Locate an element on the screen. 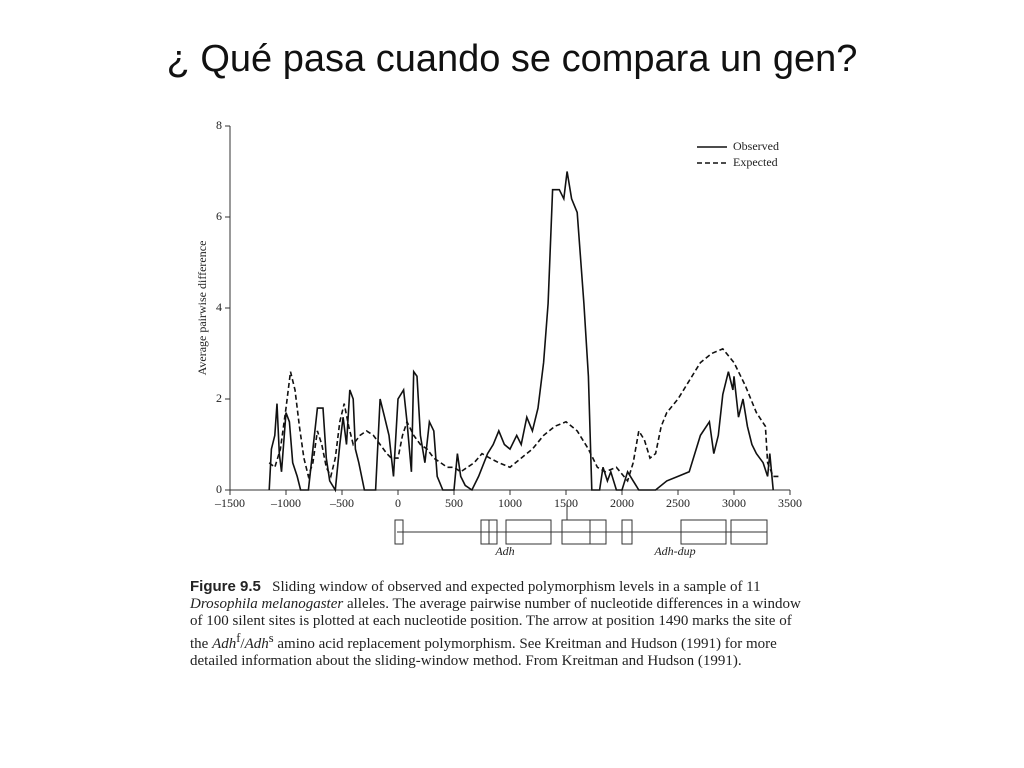 The height and width of the screenshot is (768, 1024). y-tick-label: 4 is located at coordinates (219, 307).